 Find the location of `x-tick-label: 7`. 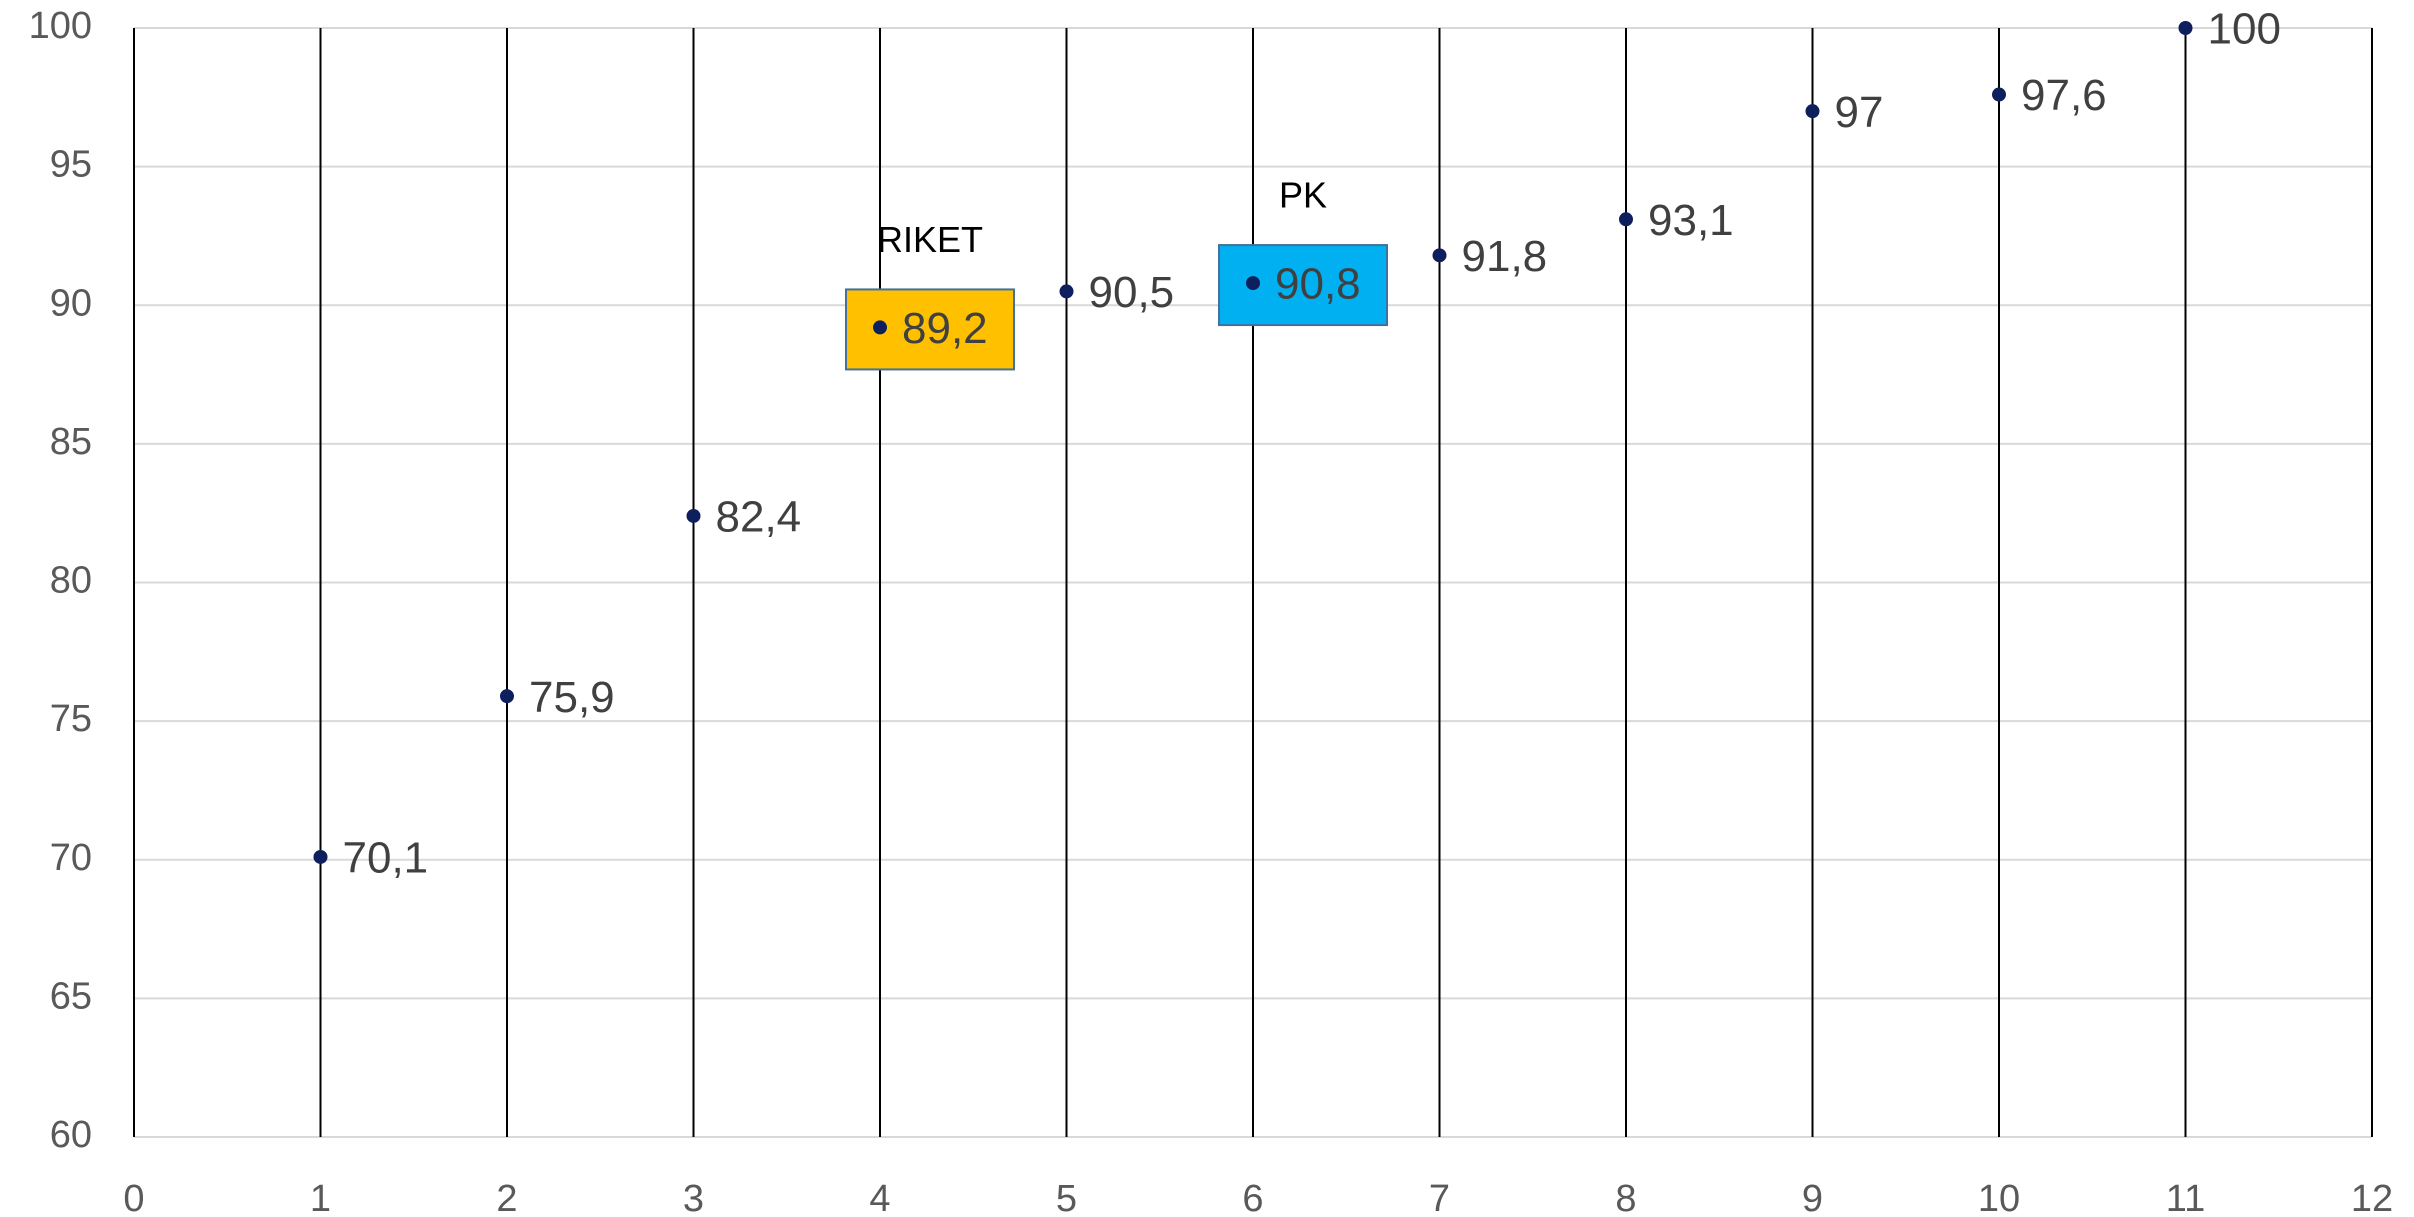

x-tick-label: 7 is located at coordinates (1439, 1197).